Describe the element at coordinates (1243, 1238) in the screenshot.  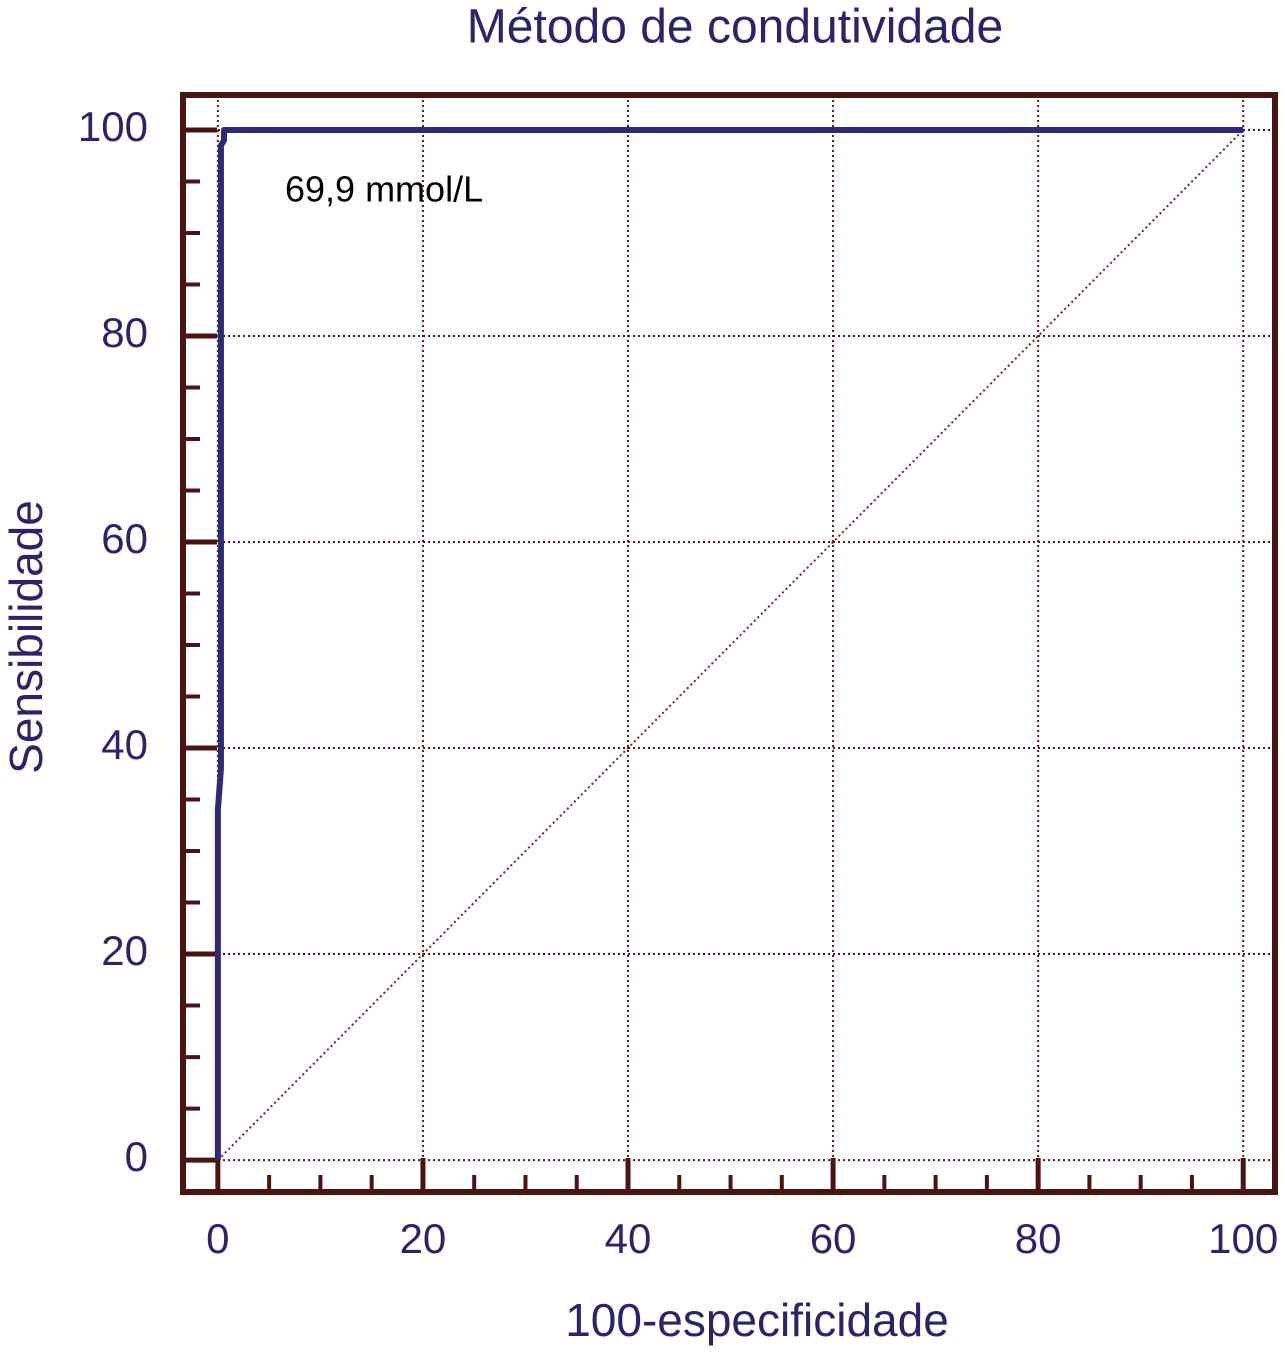
I see `x-tick-label: 100` at that location.